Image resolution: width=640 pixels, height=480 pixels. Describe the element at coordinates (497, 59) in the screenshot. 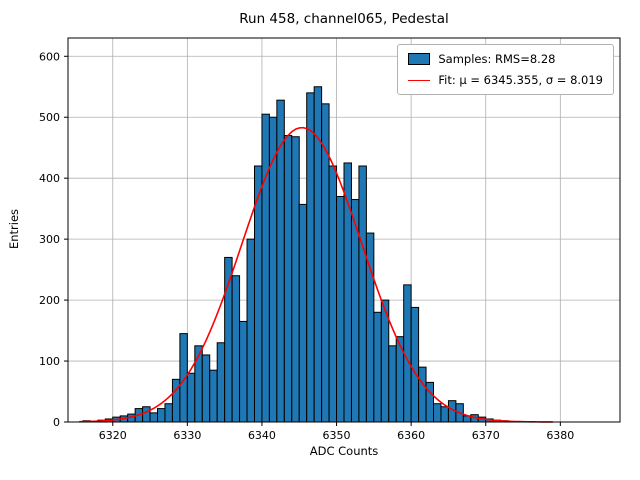

I see `legend-label-samples: Samples: RMS=8.28` at that location.